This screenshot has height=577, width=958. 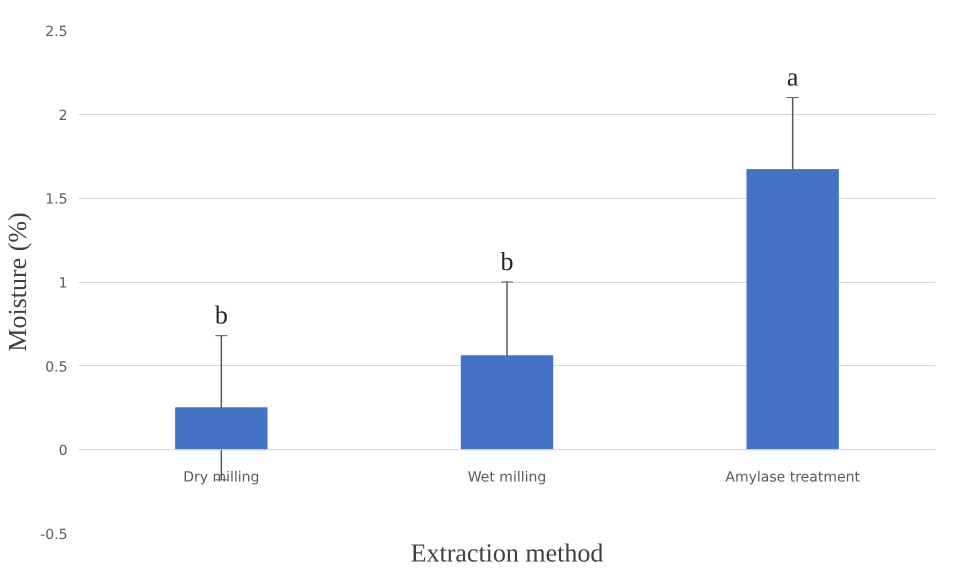 What do you see at coordinates (56, 367) in the screenshot?
I see `y-tick-label: 0.5` at bounding box center [56, 367].